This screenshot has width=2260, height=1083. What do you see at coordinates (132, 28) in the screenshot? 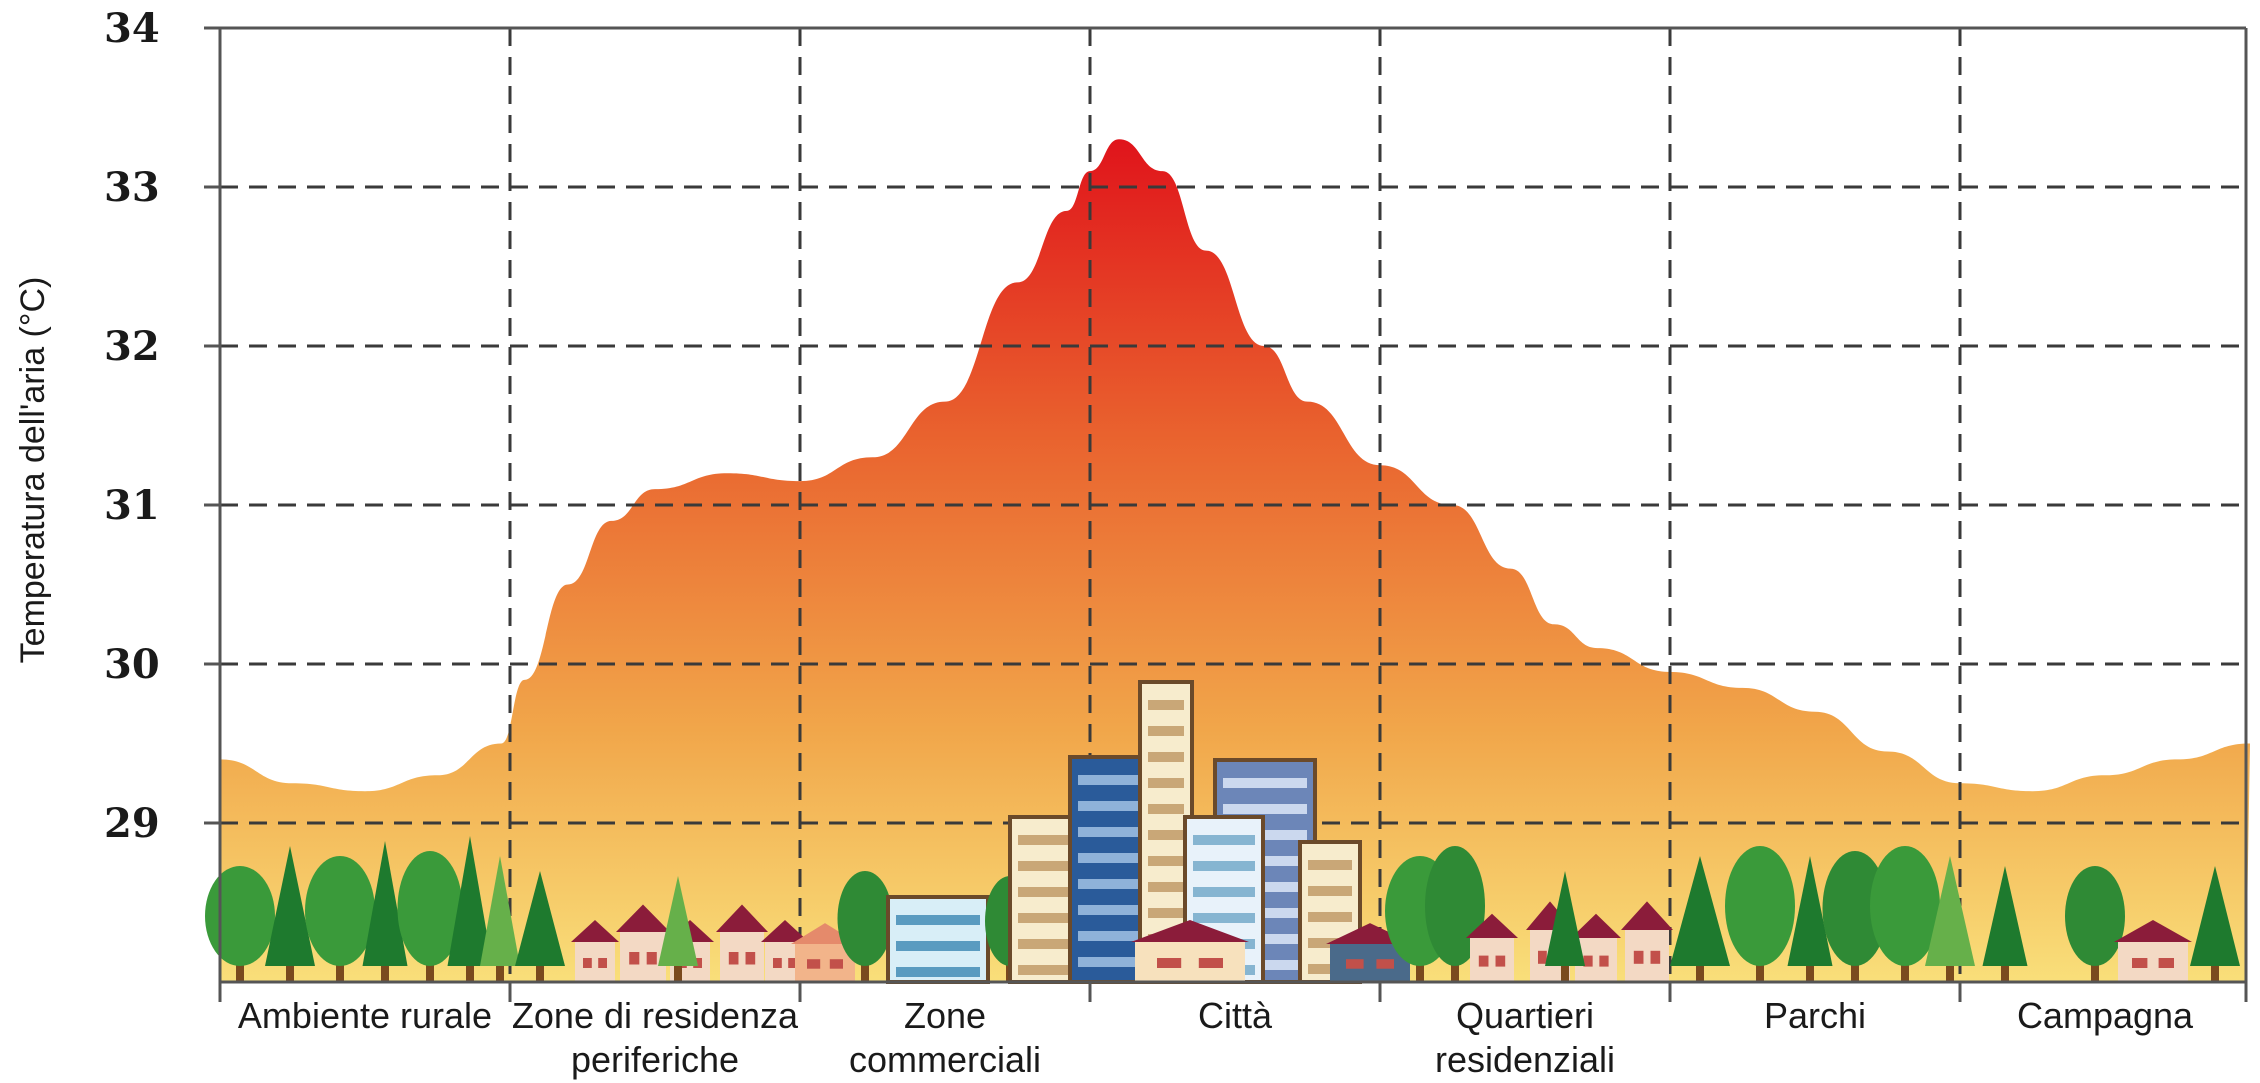
I see `y-tick-label: 34` at bounding box center [132, 28].